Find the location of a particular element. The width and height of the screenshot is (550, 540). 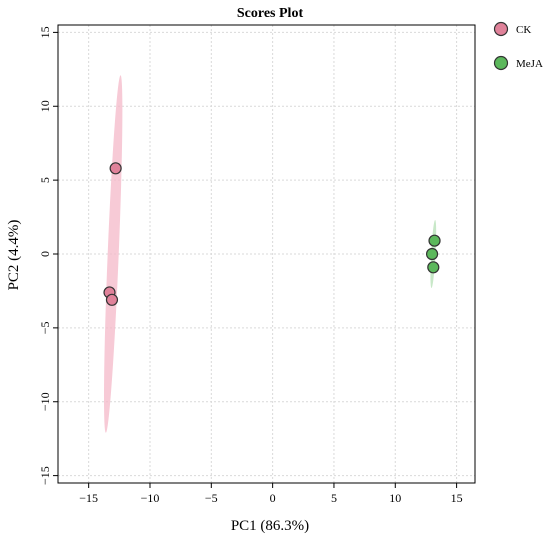

x-tick-label-6: 15 is located at coordinates (457, 498).